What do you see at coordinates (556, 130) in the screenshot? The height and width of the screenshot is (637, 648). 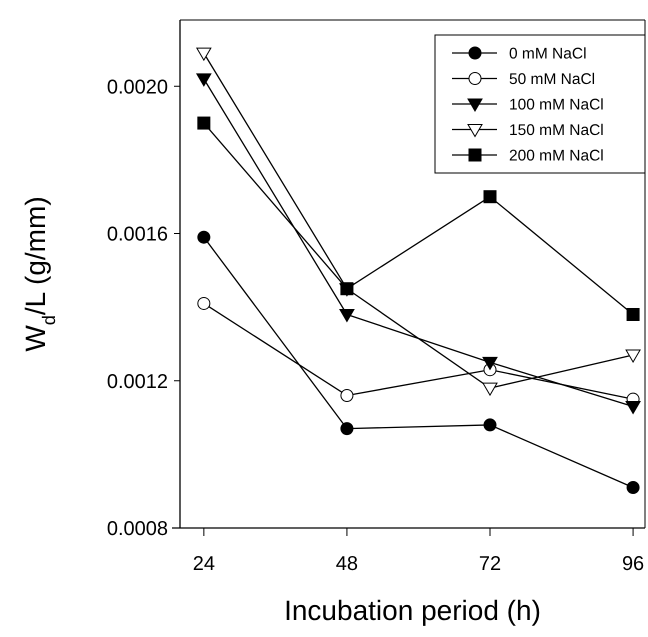 I see `legend-label: 150 mM NaCl` at bounding box center [556, 130].